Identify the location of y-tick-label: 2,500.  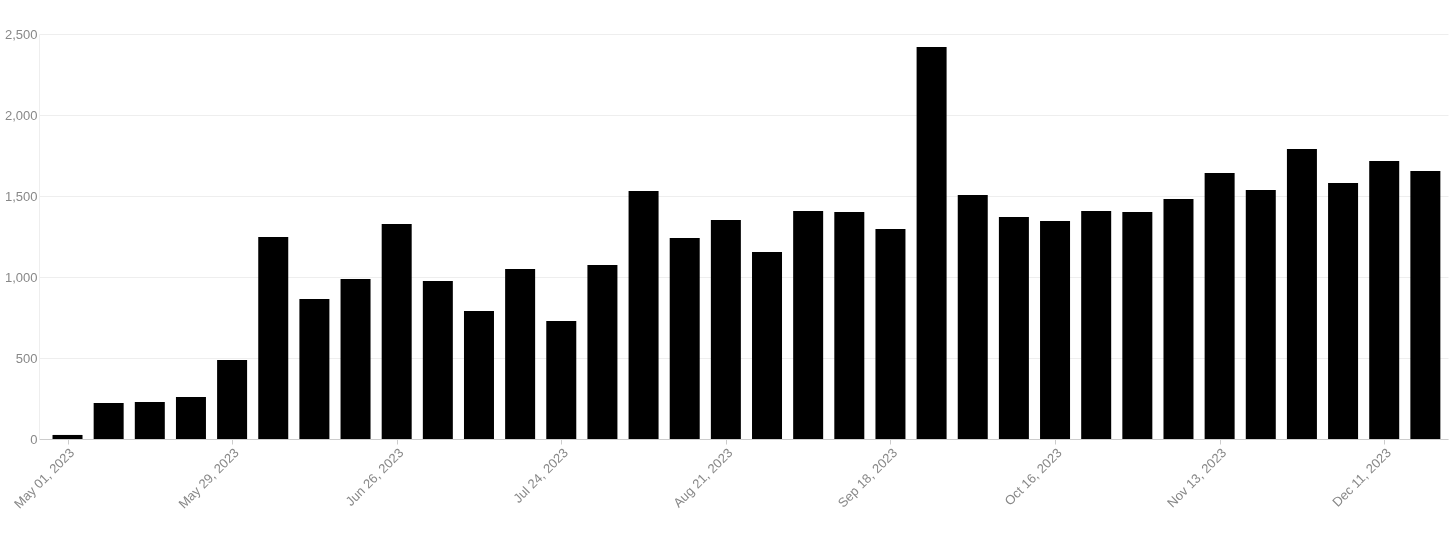
(21, 34).